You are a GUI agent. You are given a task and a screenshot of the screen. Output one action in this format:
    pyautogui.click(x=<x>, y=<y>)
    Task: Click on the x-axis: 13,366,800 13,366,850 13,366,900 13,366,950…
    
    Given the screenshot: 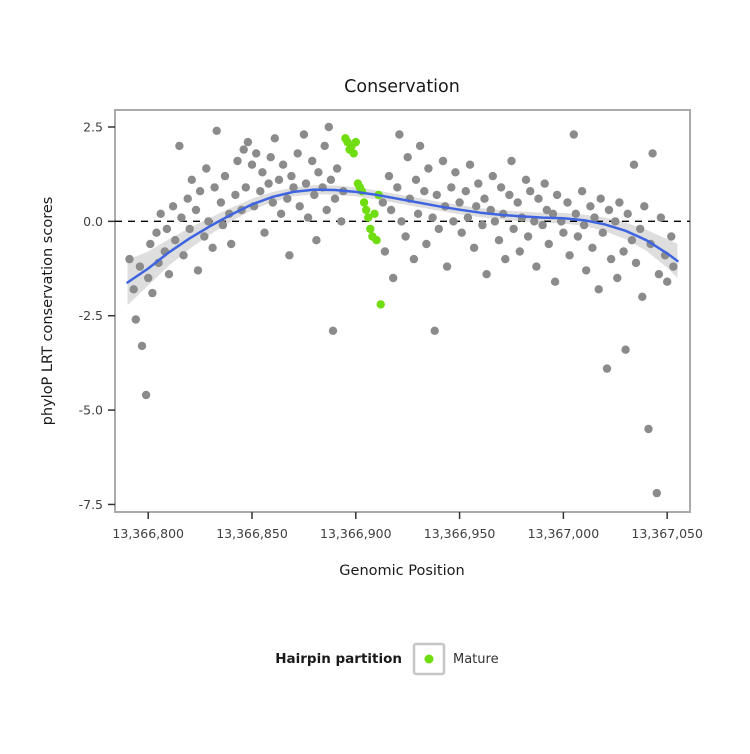 What is the action you would take?
    pyautogui.click(x=407, y=526)
    